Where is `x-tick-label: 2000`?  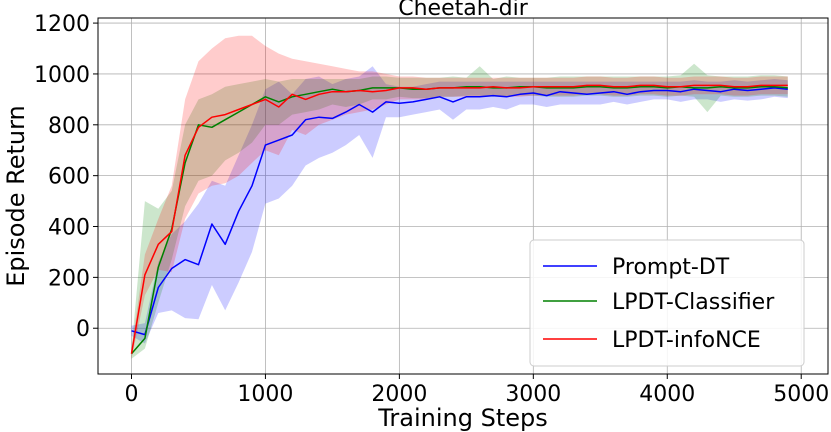
x-tick-label: 2000 is located at coordinates (399, 394).